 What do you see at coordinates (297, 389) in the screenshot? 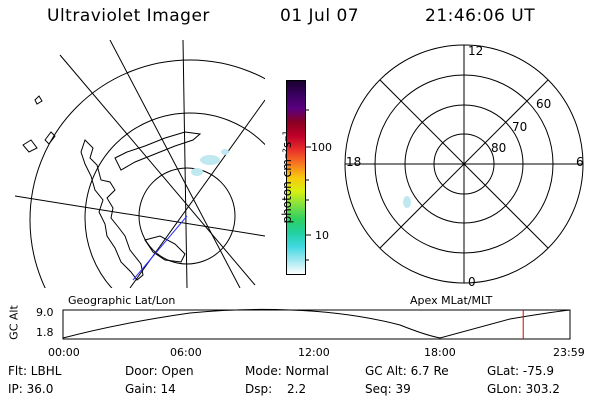
I see `dsp-value: 2.2` at bounding box center [297, 389].